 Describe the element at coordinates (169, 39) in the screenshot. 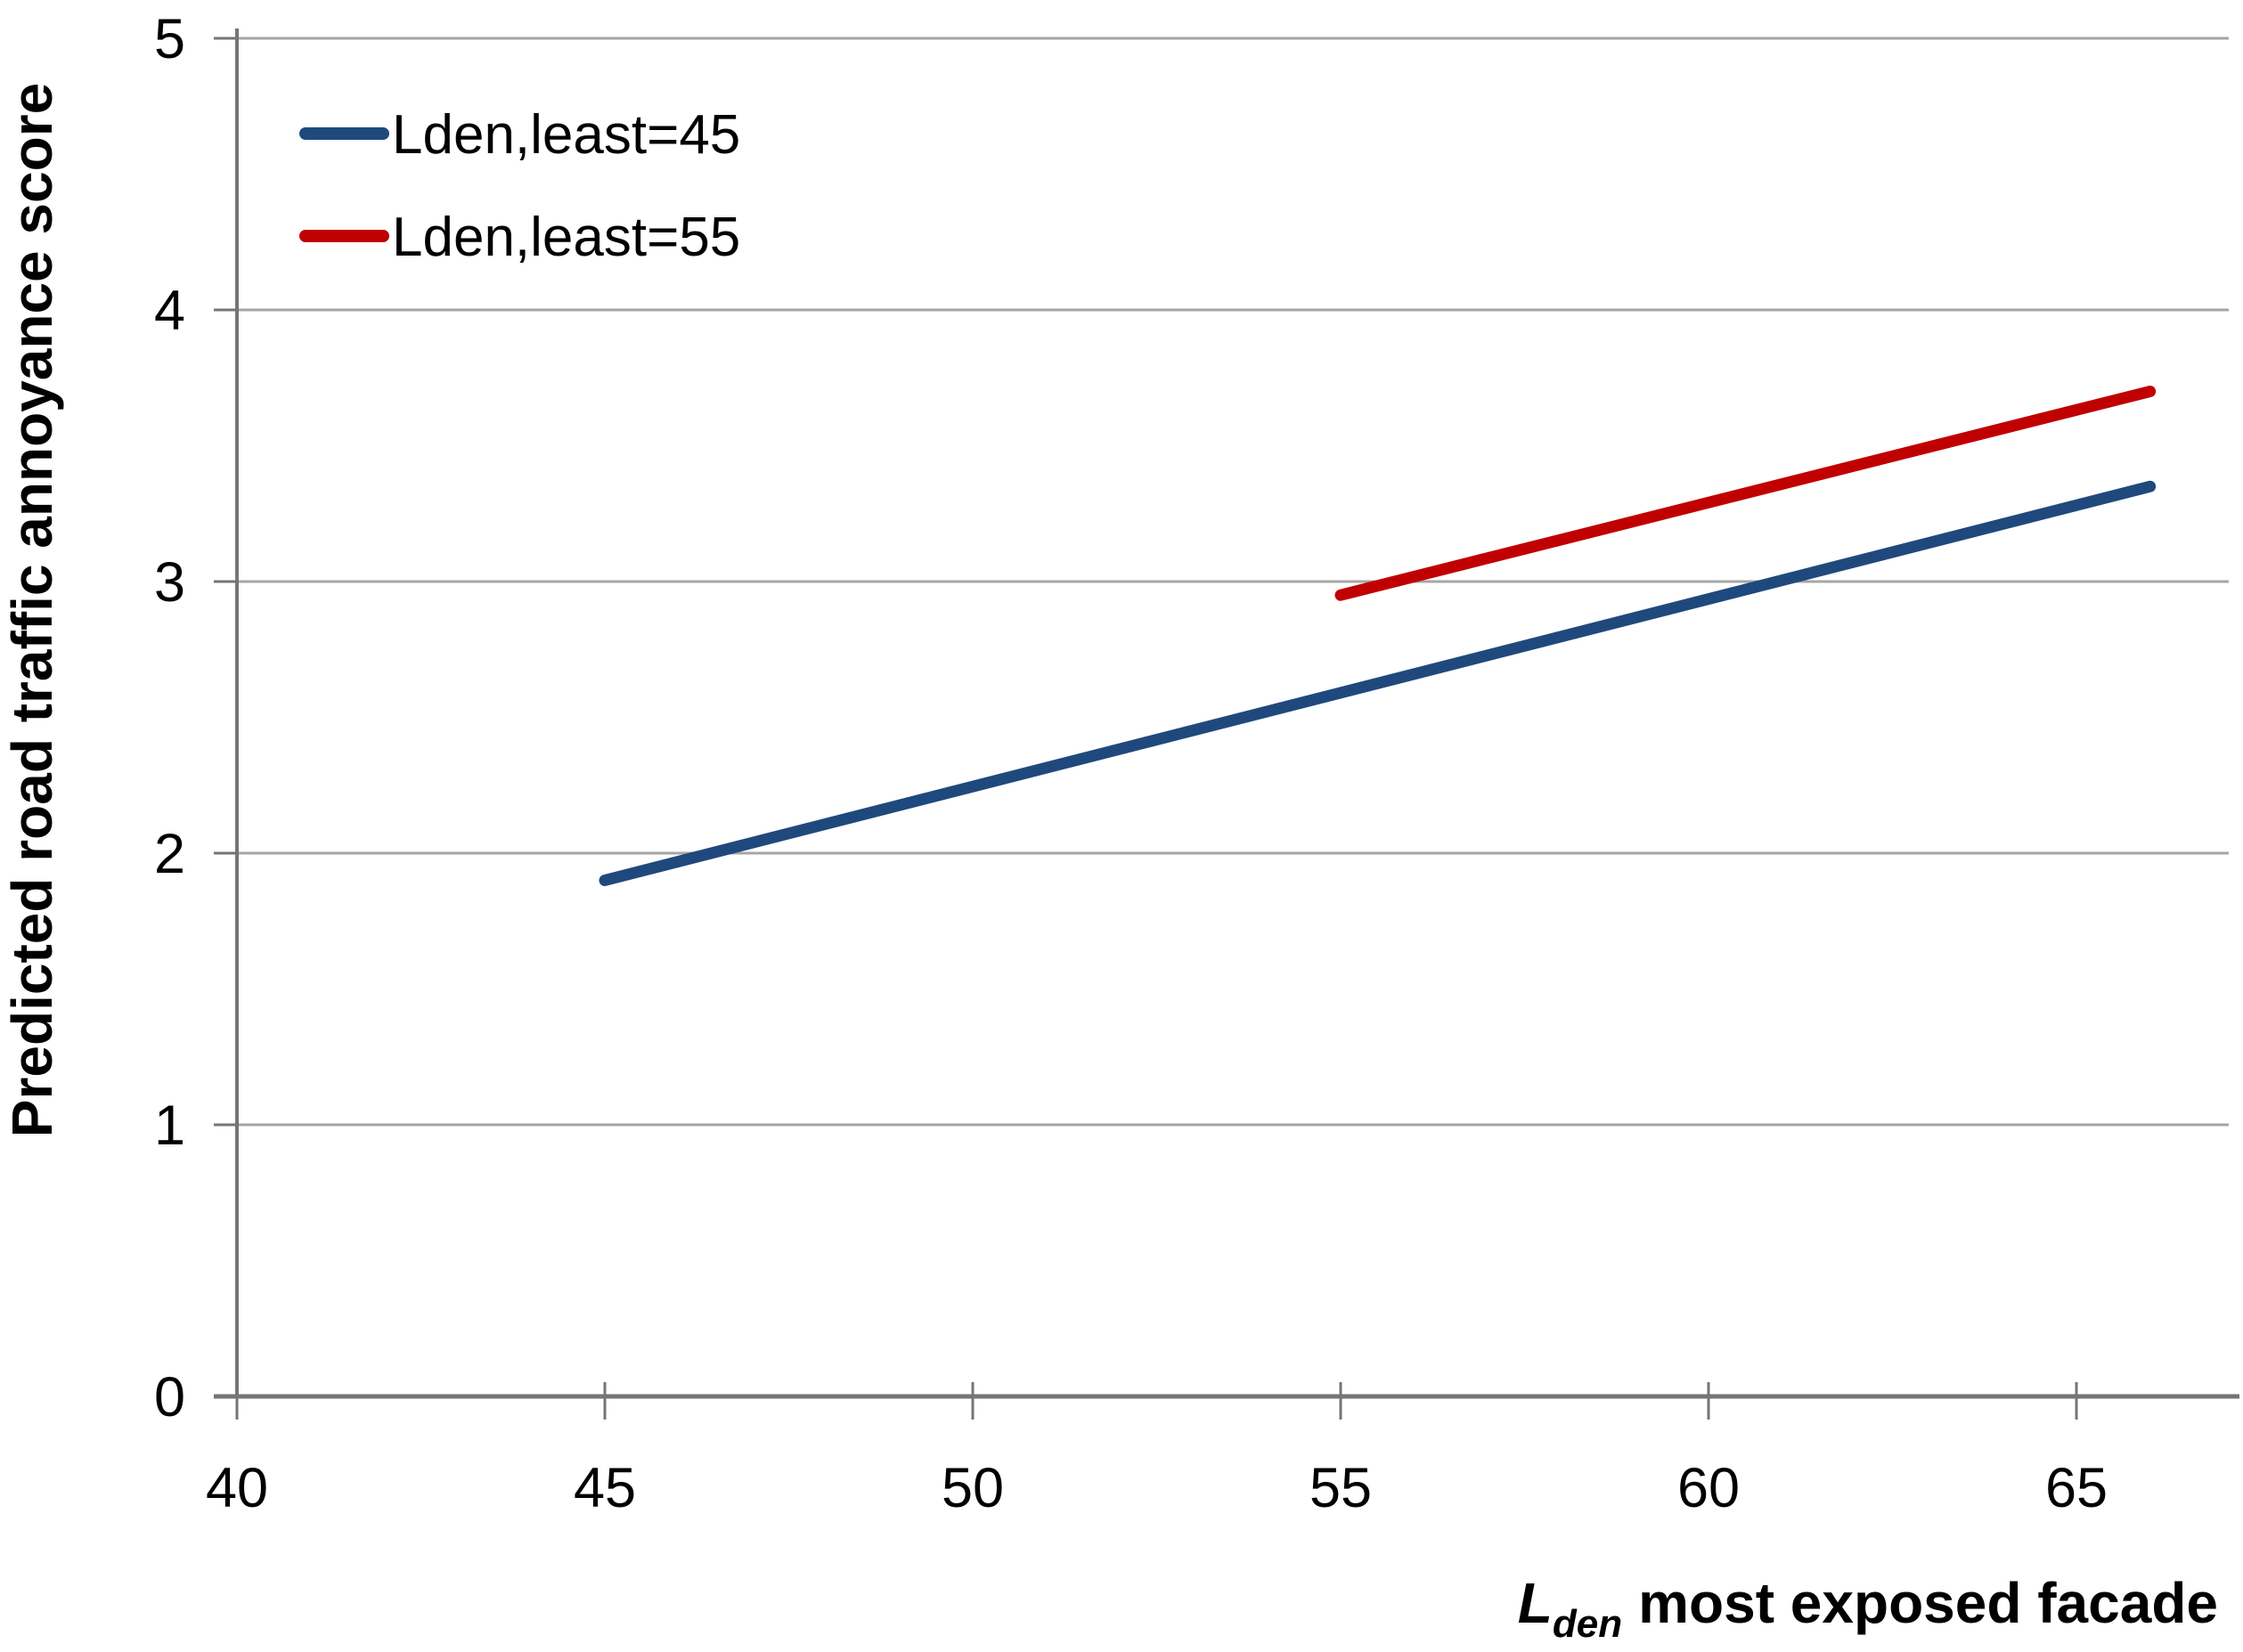

I see `y-tick-label-5: 5` at that location.